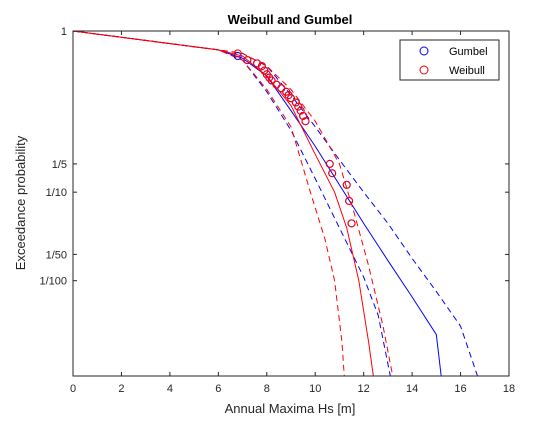 This screenshot has width=560, height=425. What do you see at coordinates (56, 255) in the screenshot?
I see `y-tick-label-3: 1/50` at bounding box center [56, 255].